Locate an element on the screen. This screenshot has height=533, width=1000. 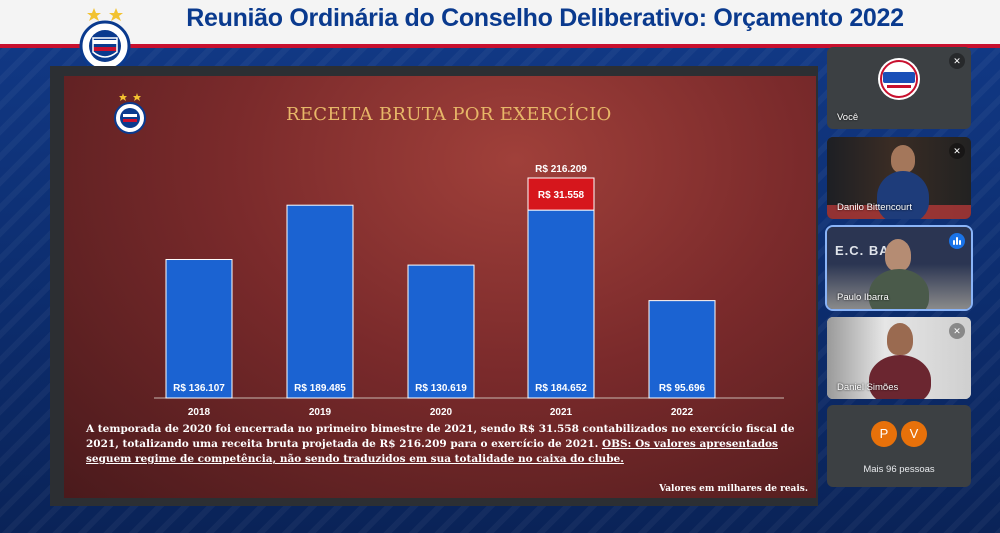
bar-2018 is located at coordinates (199, 329).